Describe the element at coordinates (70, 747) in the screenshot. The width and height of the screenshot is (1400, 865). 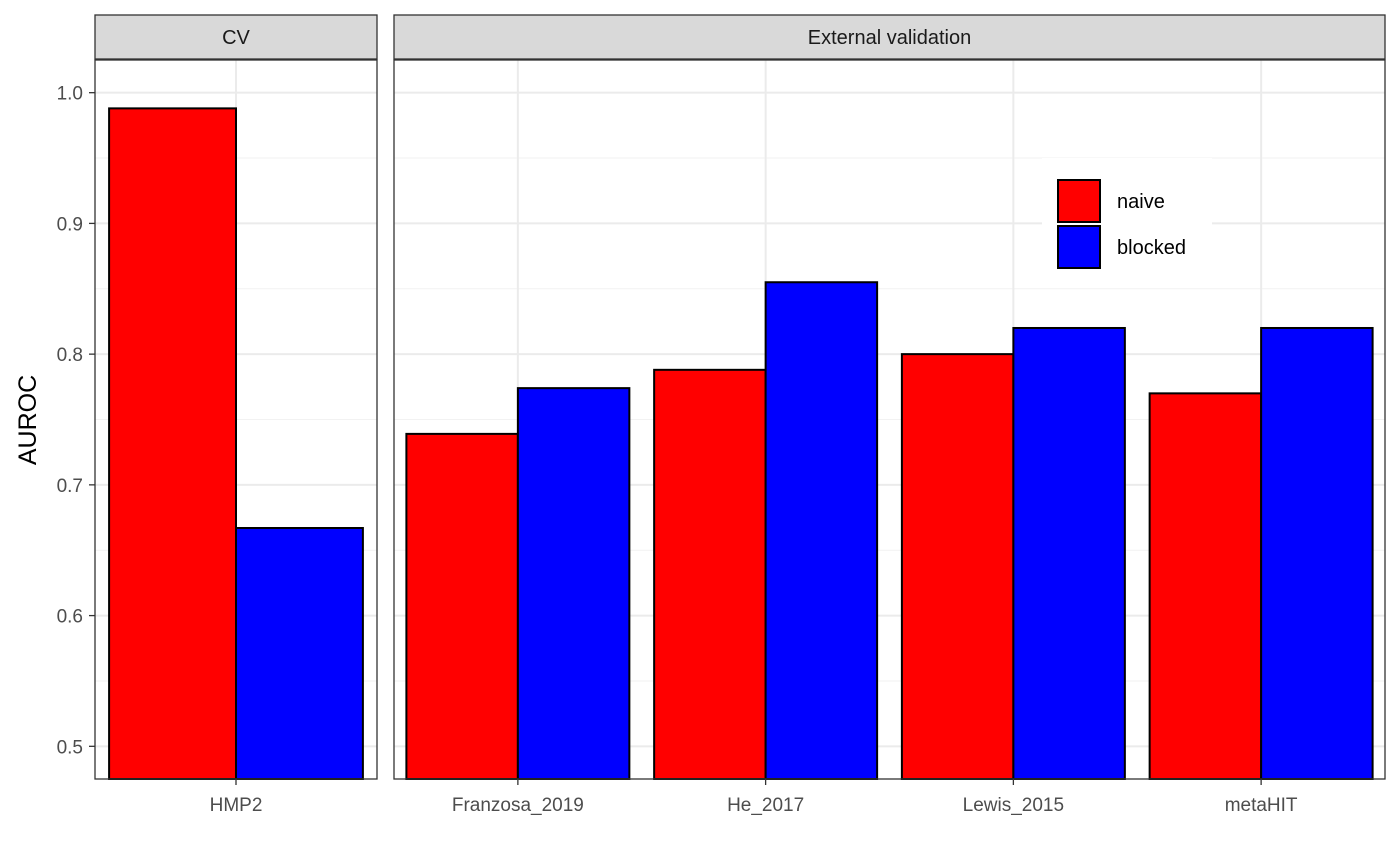
I see `y-tick-label: 0.5` at that location.